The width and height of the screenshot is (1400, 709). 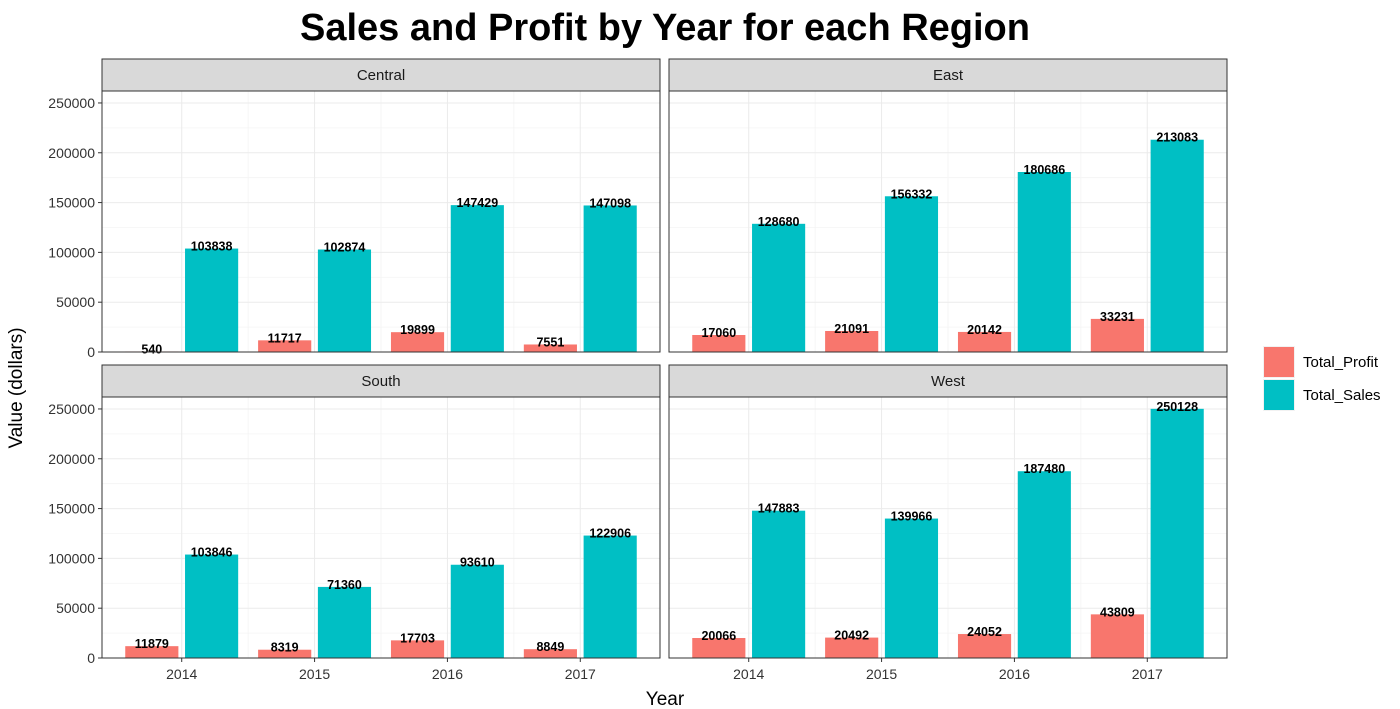 What do you see at coordinates (1342, 395) in the screenshot?
I see `legend-label-total-sales: Total_Sales` at bounding box center [1342, 395].